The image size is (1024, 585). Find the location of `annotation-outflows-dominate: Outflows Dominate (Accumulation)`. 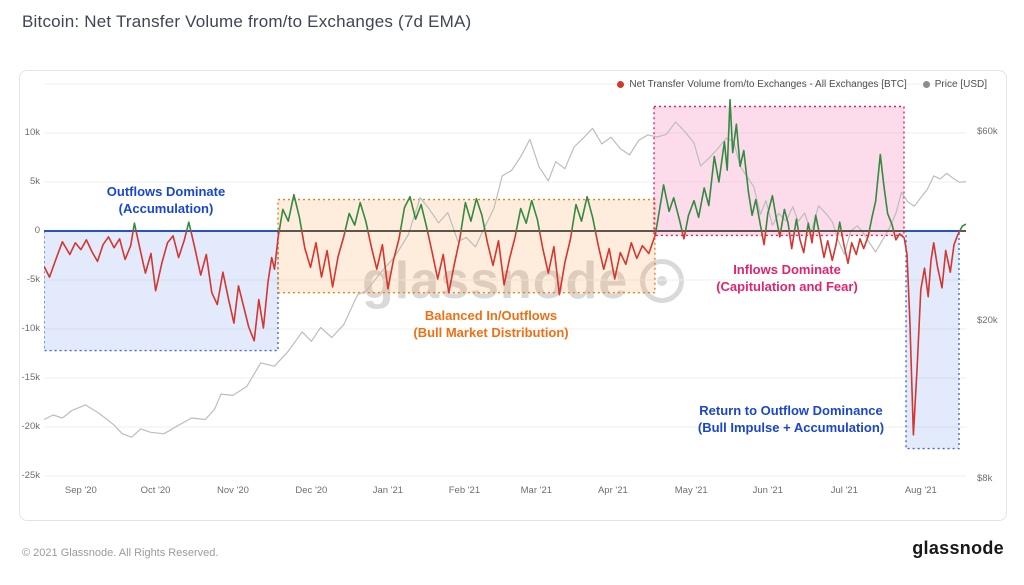

annotation-outflows-dominate: Outflows Dominate (Accumulation) is located at coordinates (166, 200).